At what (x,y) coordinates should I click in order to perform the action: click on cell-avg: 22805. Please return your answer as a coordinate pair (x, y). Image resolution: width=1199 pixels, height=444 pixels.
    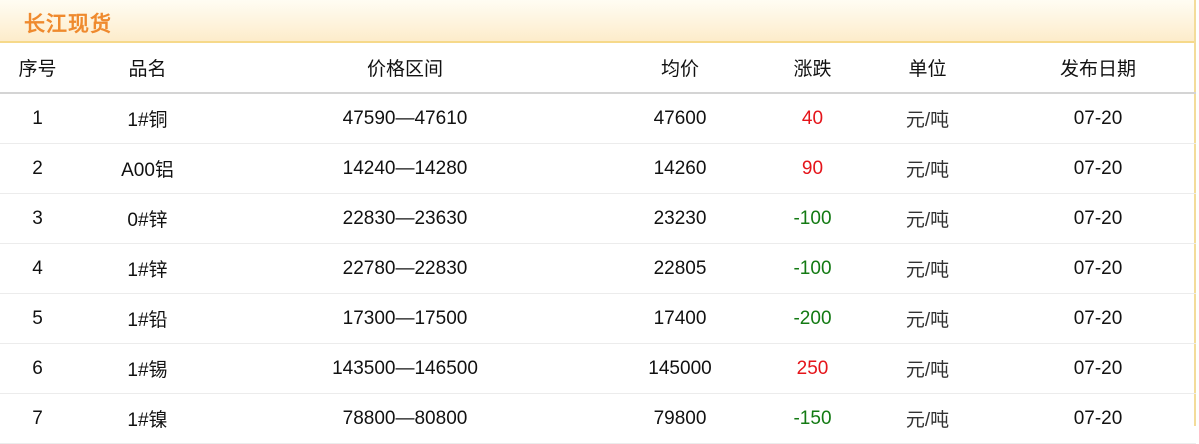
    Looking at the image, I should click on (680, 268).